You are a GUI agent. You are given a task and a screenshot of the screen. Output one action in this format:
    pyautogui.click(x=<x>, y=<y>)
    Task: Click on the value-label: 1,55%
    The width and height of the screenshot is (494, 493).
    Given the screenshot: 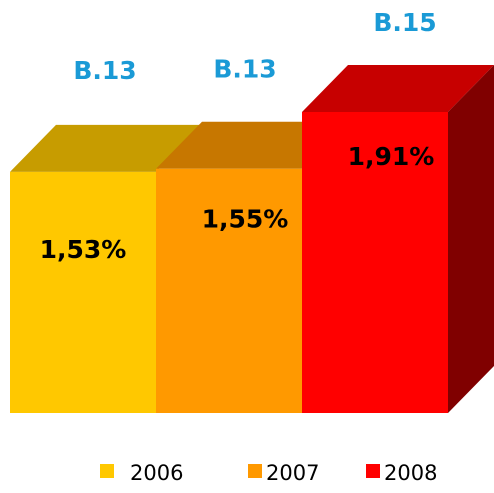 What is the action you would take?
    pyautogui.click(x=245, y=219)
    